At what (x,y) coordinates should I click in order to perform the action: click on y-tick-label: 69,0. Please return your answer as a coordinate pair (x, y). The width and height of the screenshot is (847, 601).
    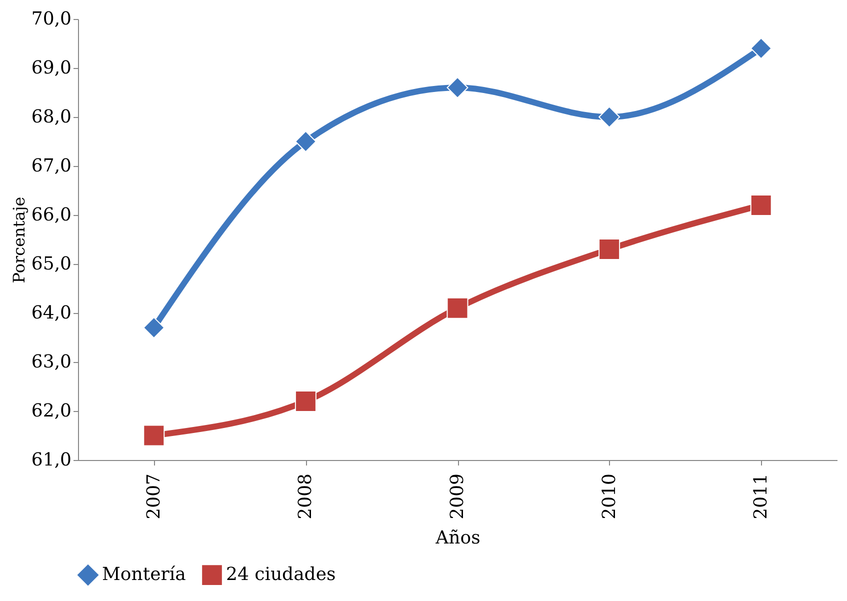
    Looking at the image, I should click on (51, 68).